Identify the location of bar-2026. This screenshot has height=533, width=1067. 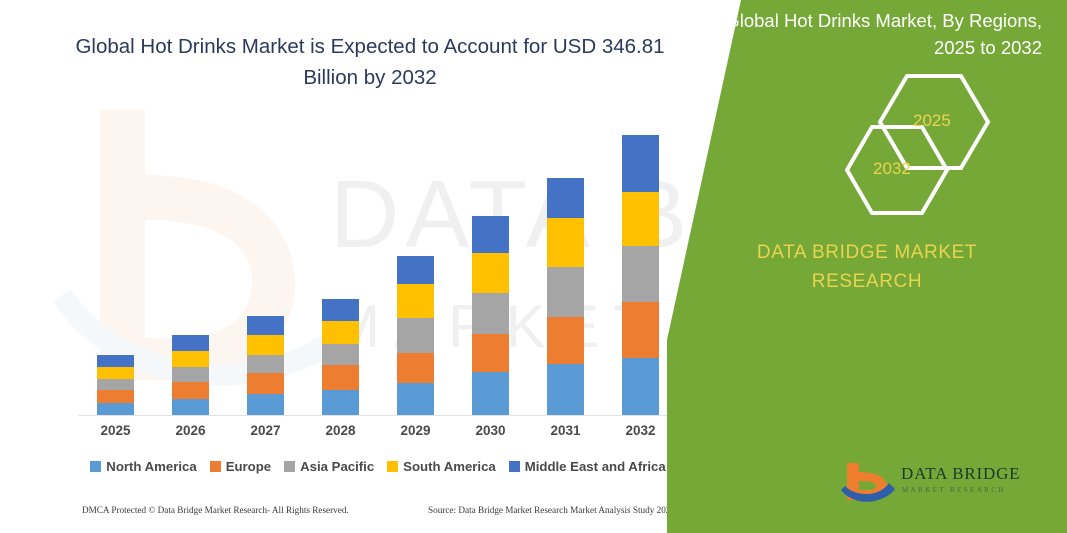
(190, 375).